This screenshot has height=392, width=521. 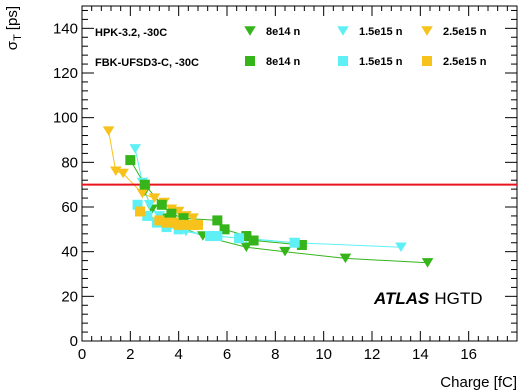 I want to click on y-tick-label: 40, so click(x=69, y=252).